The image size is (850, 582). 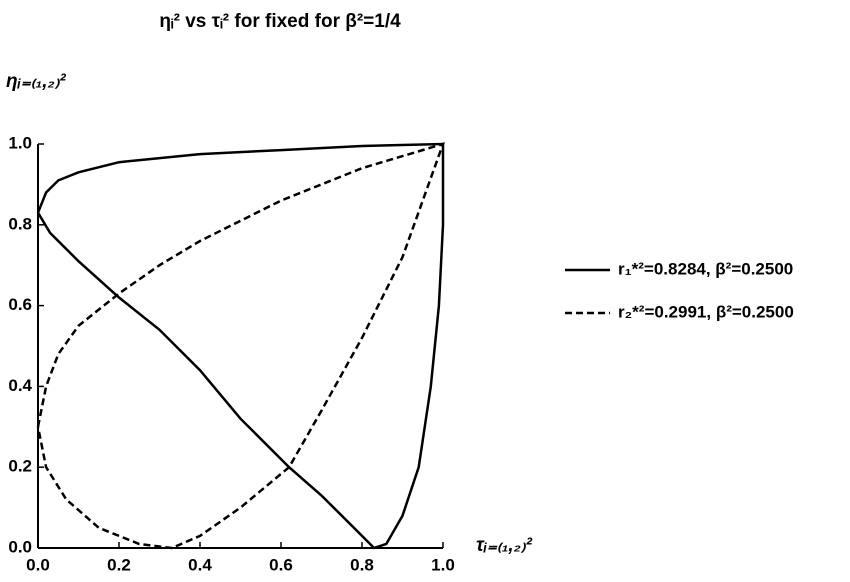 What do you see at coordinates (281, 564) in the screenshot?
I see `x-tick-label: 0.6` at bounding box center [281, 564].